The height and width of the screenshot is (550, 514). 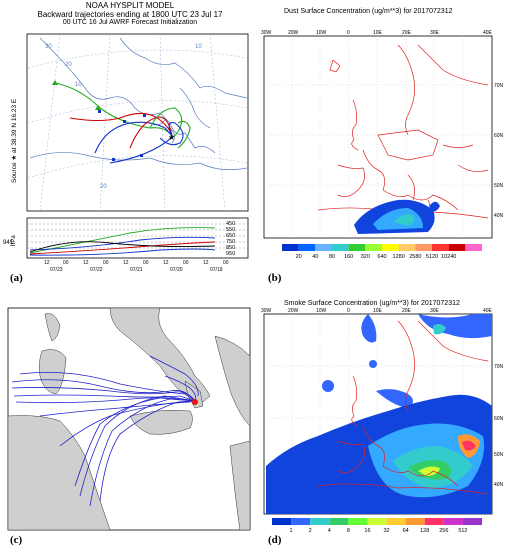 What do you see at coordinates (424, 531) in the screenshot?
I see `legend-label: 128` at bounding box center [424, 531].